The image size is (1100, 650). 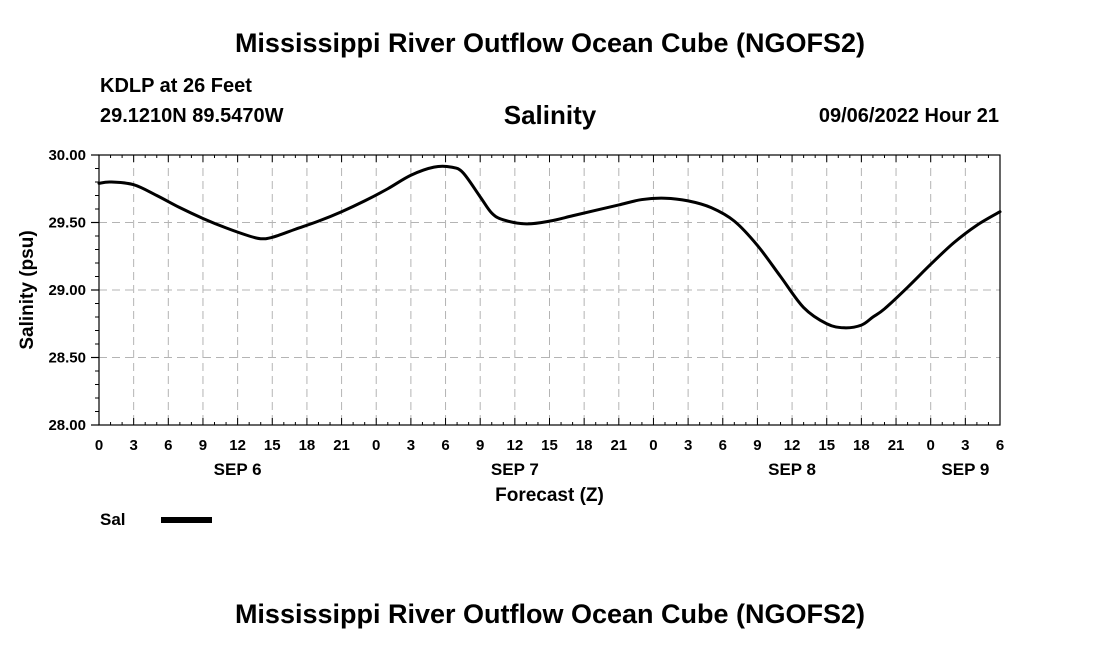 What do you see at coordinates (515, 469) in the screenshot?
I see `day-label: SEP 7` at bounding box center [515, 469].